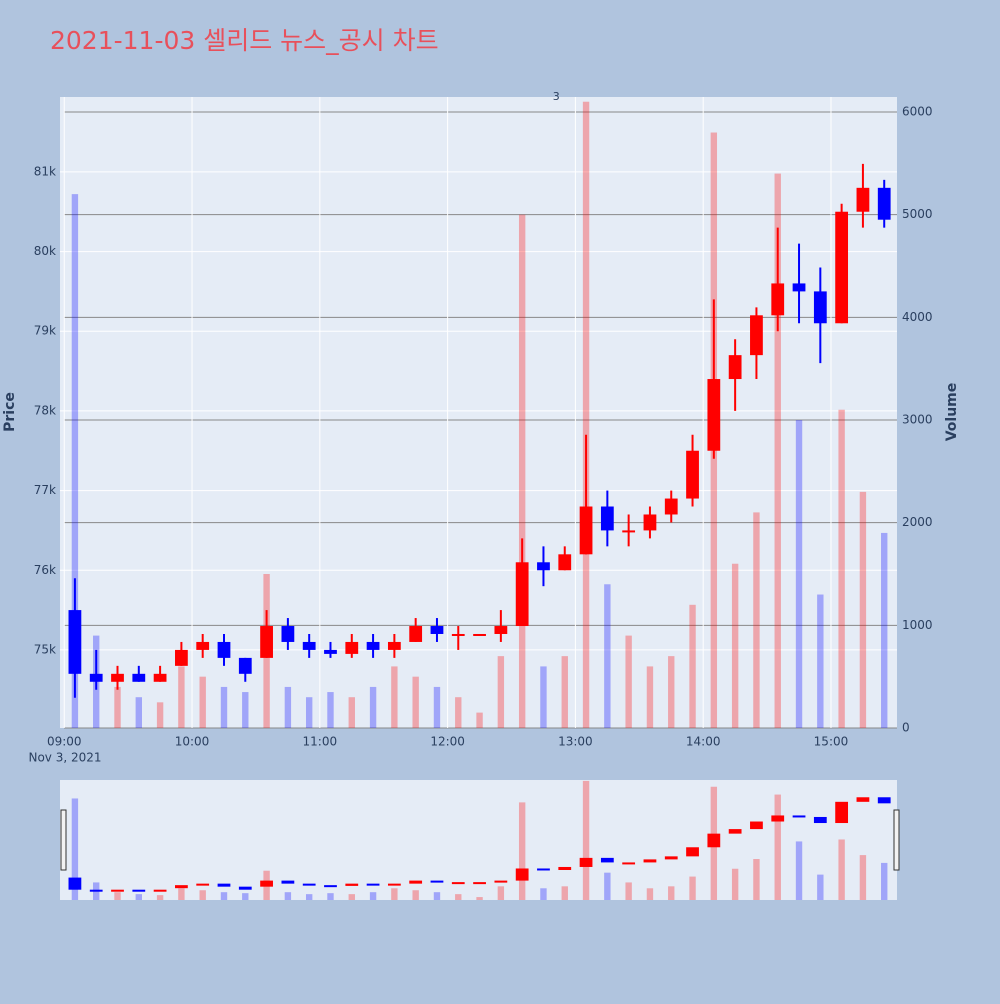  I want to click on y-tick-label: 76k, so click(45, 570).